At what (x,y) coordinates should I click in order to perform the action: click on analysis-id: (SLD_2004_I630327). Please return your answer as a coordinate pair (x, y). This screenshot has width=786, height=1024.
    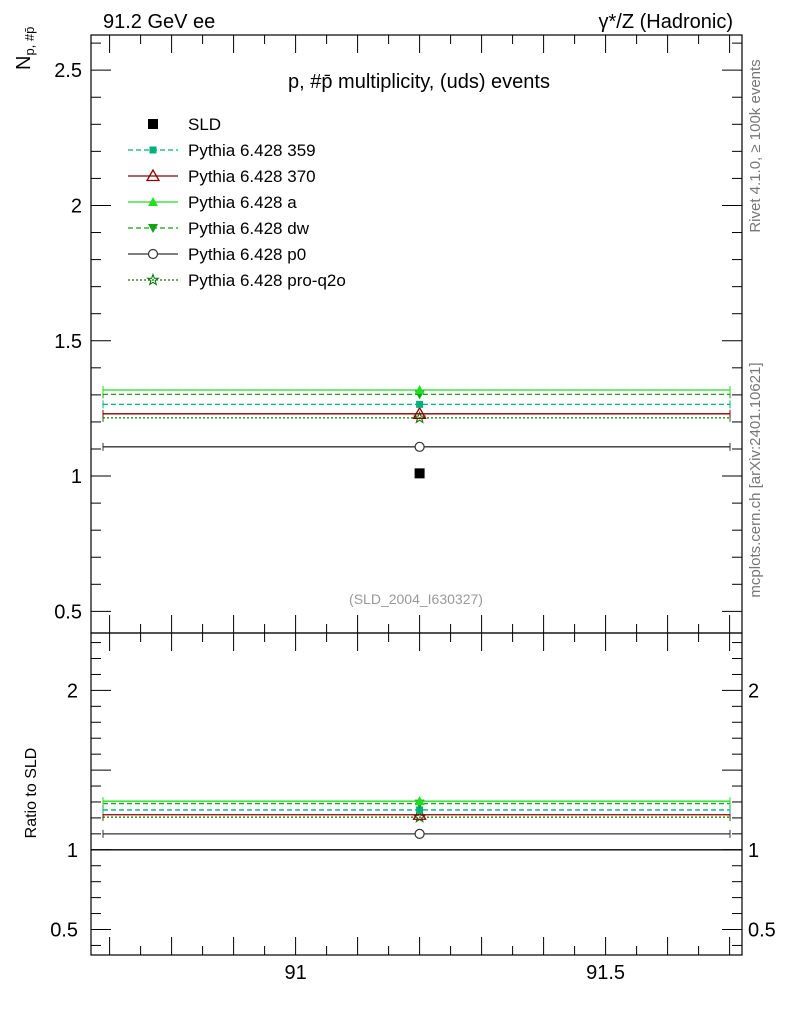
    Looking at the image, I should click on (416, 599).